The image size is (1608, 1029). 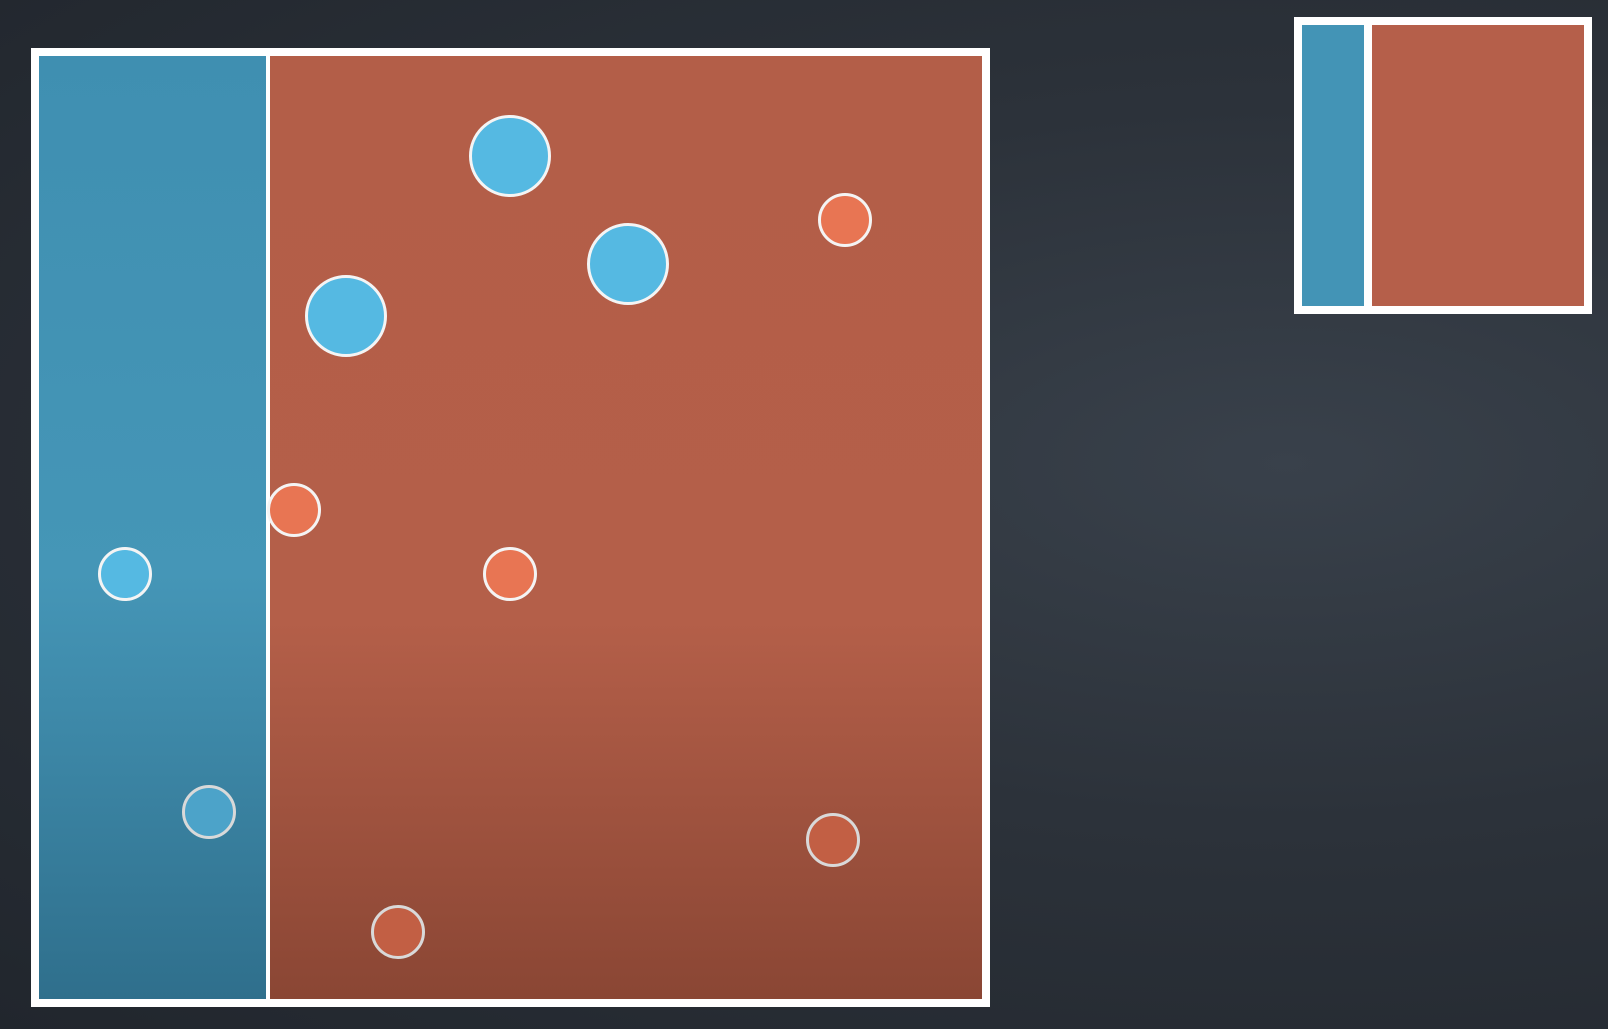 What do you see at coordinates (1368, 165) in the screenshot?
I see `thumbnail-boundary-line` at bounding box center [1368, 165].